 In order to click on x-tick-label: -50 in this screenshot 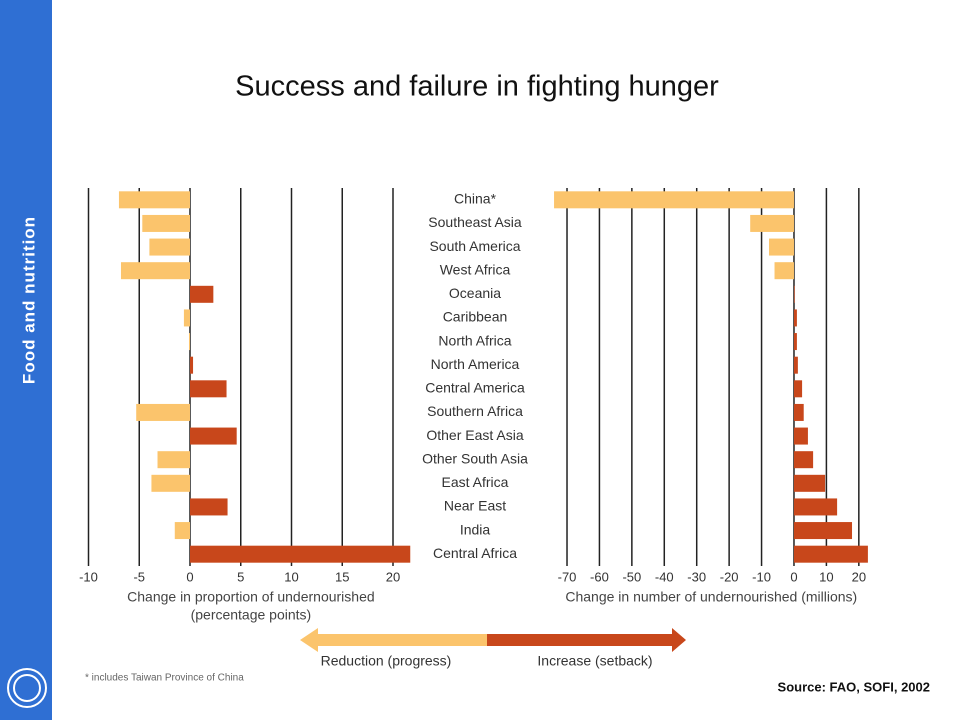, I will do `click(631, 576)`.